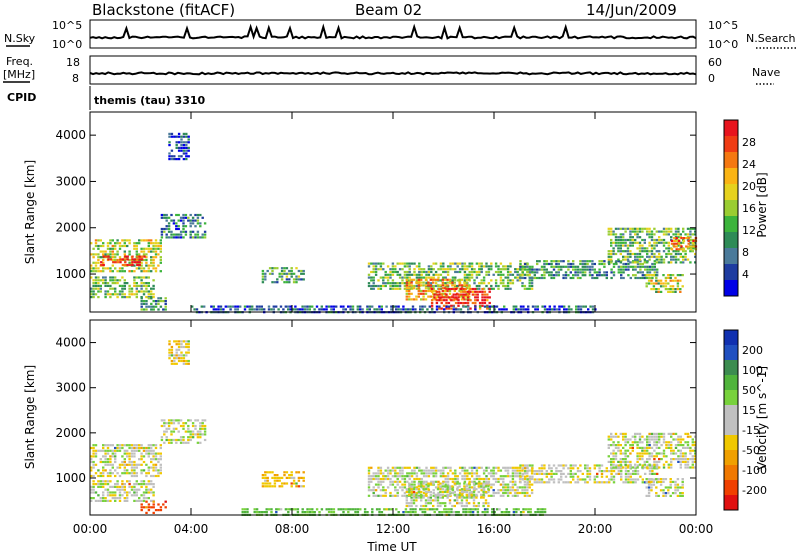  Describe the element at coordinates (731, 192) in the screenshot. I see `colorbar-swatch` at that location.